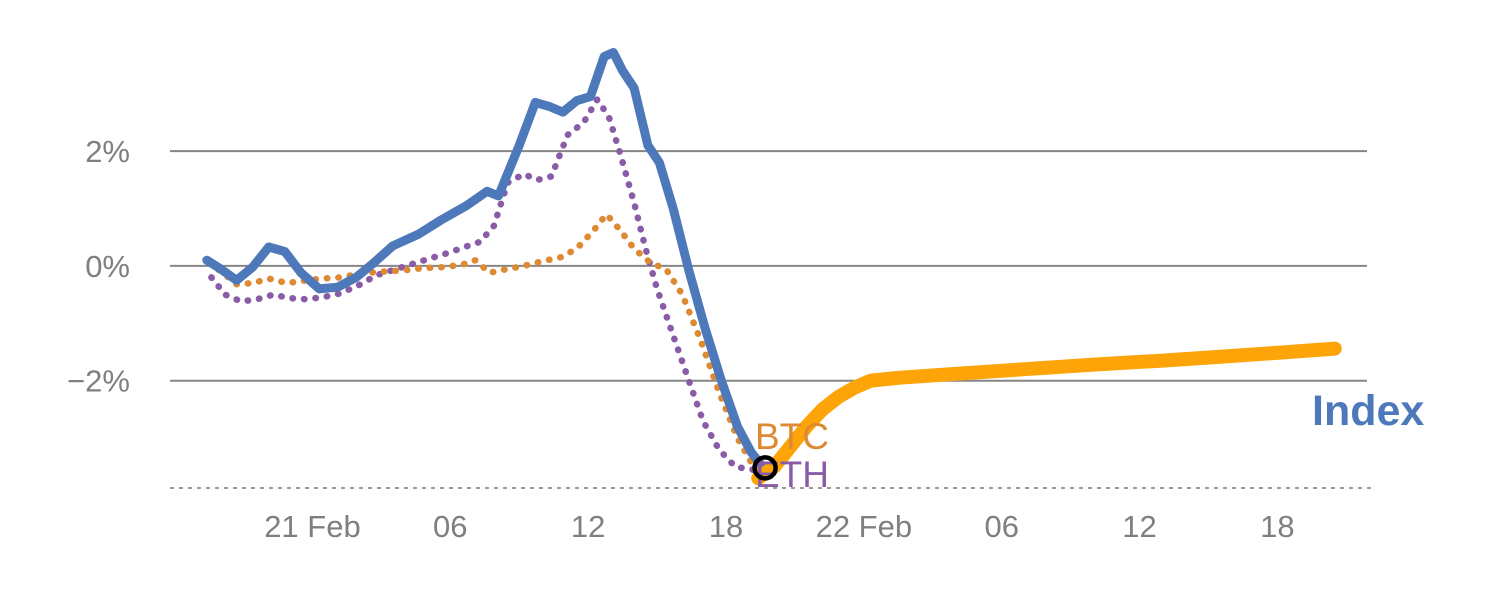 The image size is (1500, 600). I want to click on y-tick-label: −2%, so click(98, 381).